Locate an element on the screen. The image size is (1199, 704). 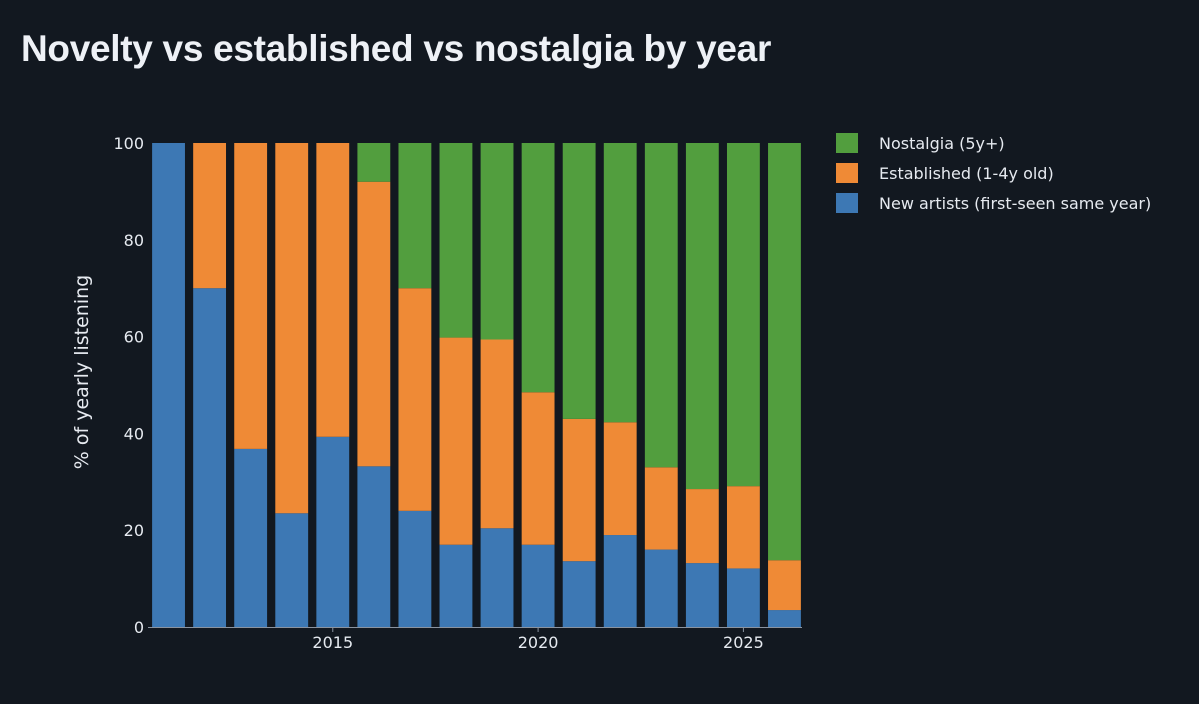
y-tick-label-60: 60 is located at coordinates (134, 337).